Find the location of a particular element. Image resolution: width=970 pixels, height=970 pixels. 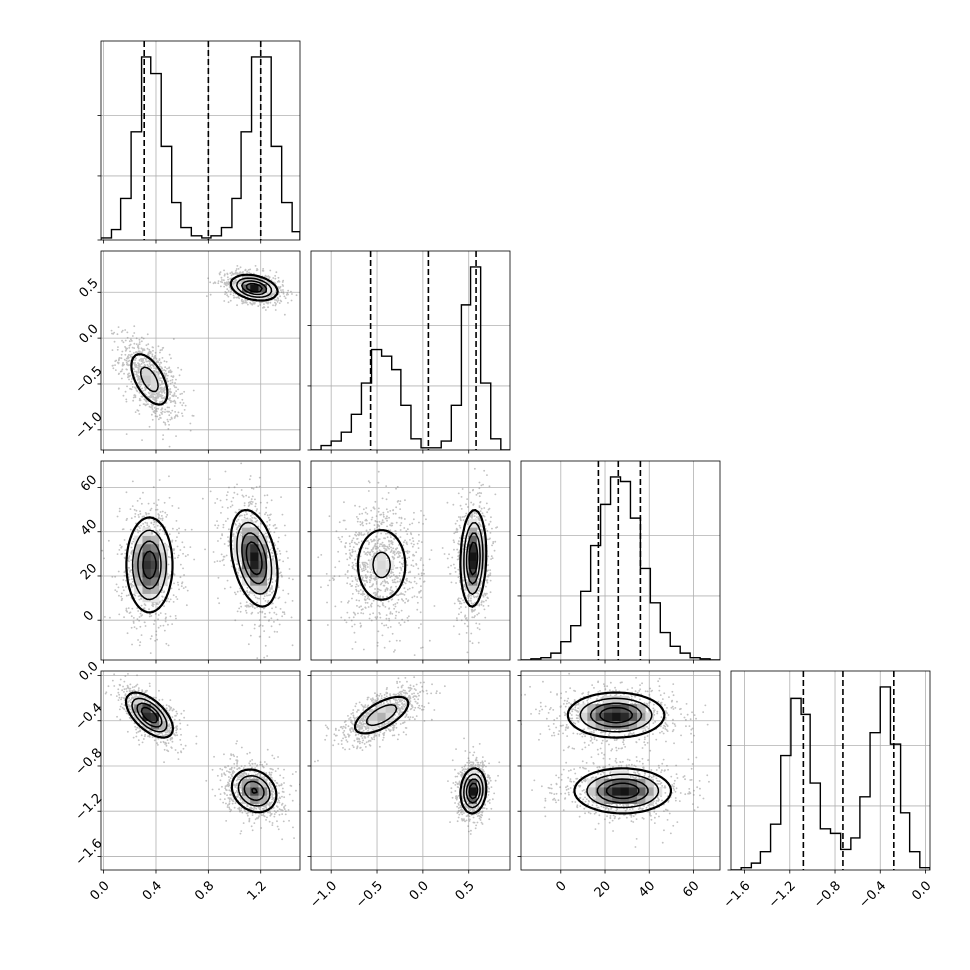

panel-3-2: 0 20 40 60 is located at coordinates (619, 785).